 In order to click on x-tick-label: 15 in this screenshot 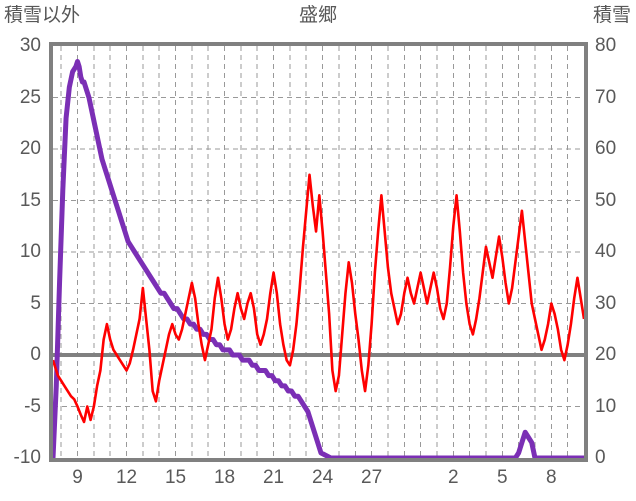, I will do `click(175, 477)`.